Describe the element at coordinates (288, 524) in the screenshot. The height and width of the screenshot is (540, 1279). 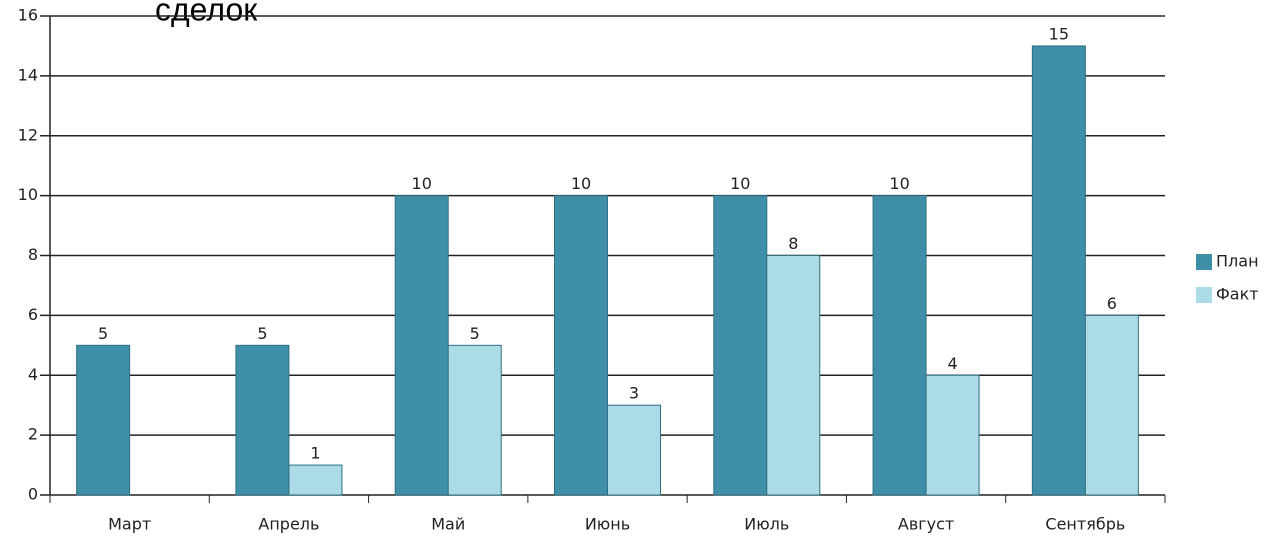
I see `x-tick-label: Апрель` at that location.